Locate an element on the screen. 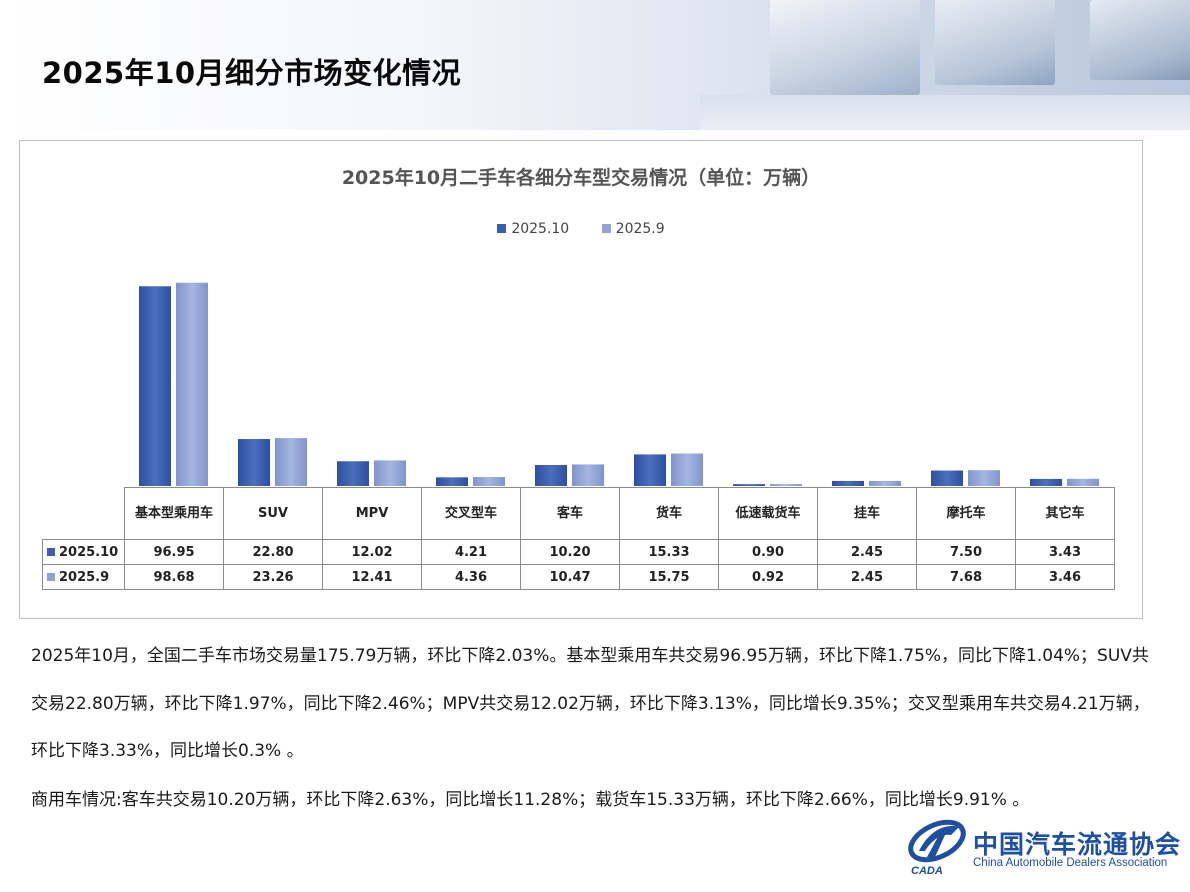 This screenshot has height=892, width=1190. banner-floor-graphic is located at coordinates (945, 112).